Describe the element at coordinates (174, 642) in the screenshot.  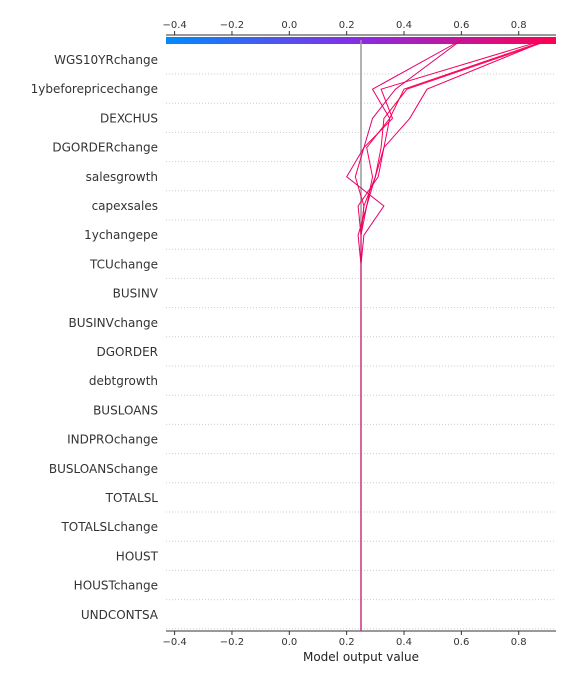
I see `bottom-tick-label: −0.4` at that location.